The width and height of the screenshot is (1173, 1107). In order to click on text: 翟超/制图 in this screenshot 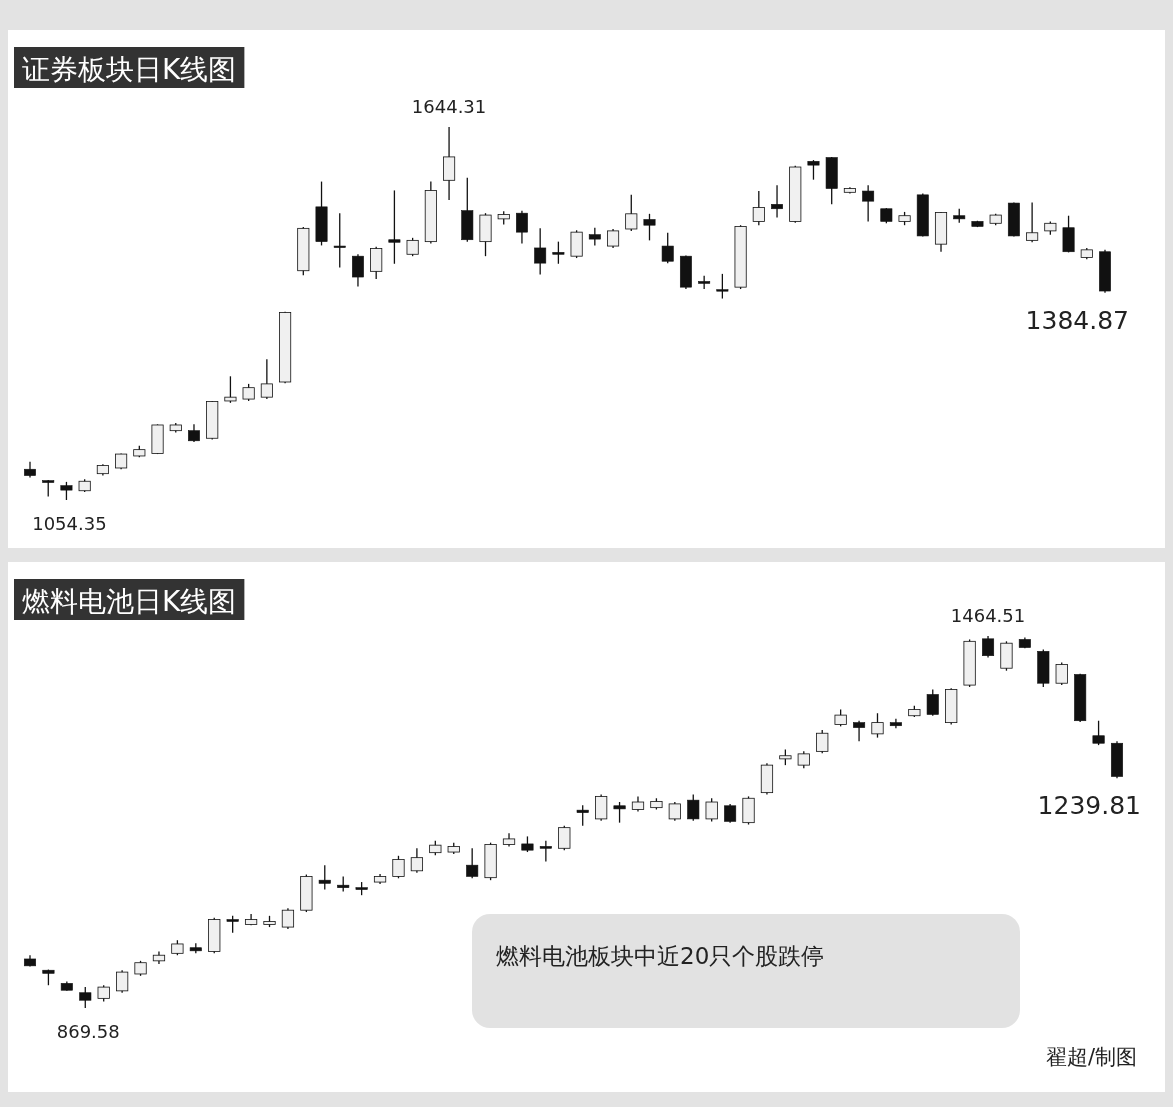, I will do `click(1091, 1057)`.